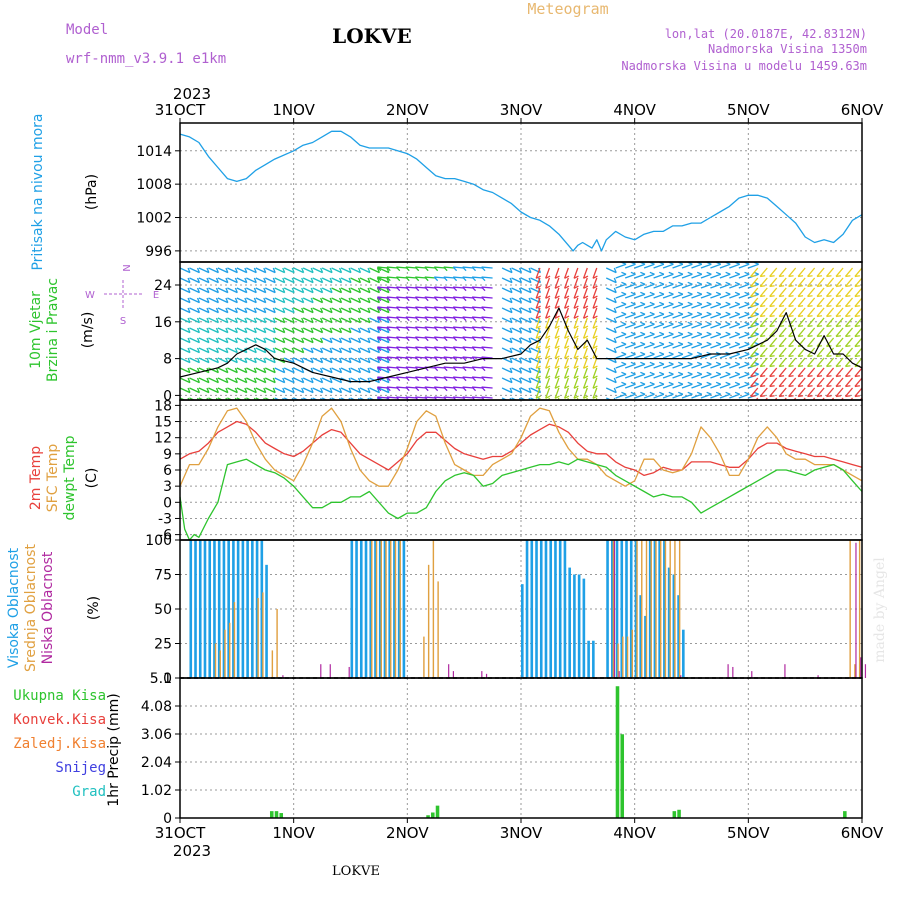 The height and width of the screenshot is (900, 900). Describe the element at coordinates (167, 503) in the screenshot. I see `y-tick-label: 0` at that location.